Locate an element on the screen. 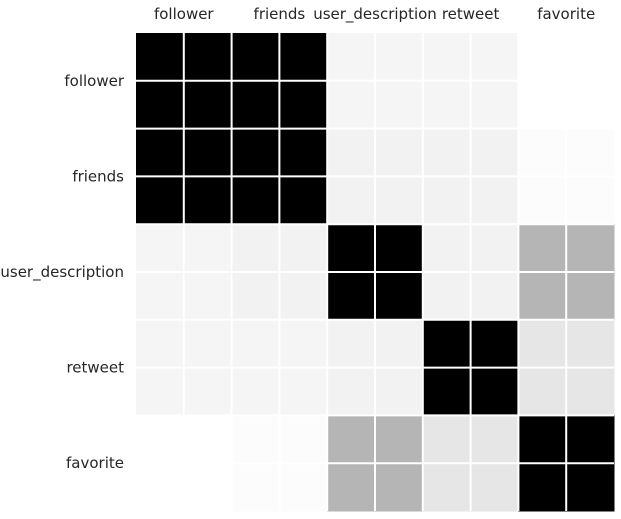  y-tick-label: friends is located at coordinates (98, 176).